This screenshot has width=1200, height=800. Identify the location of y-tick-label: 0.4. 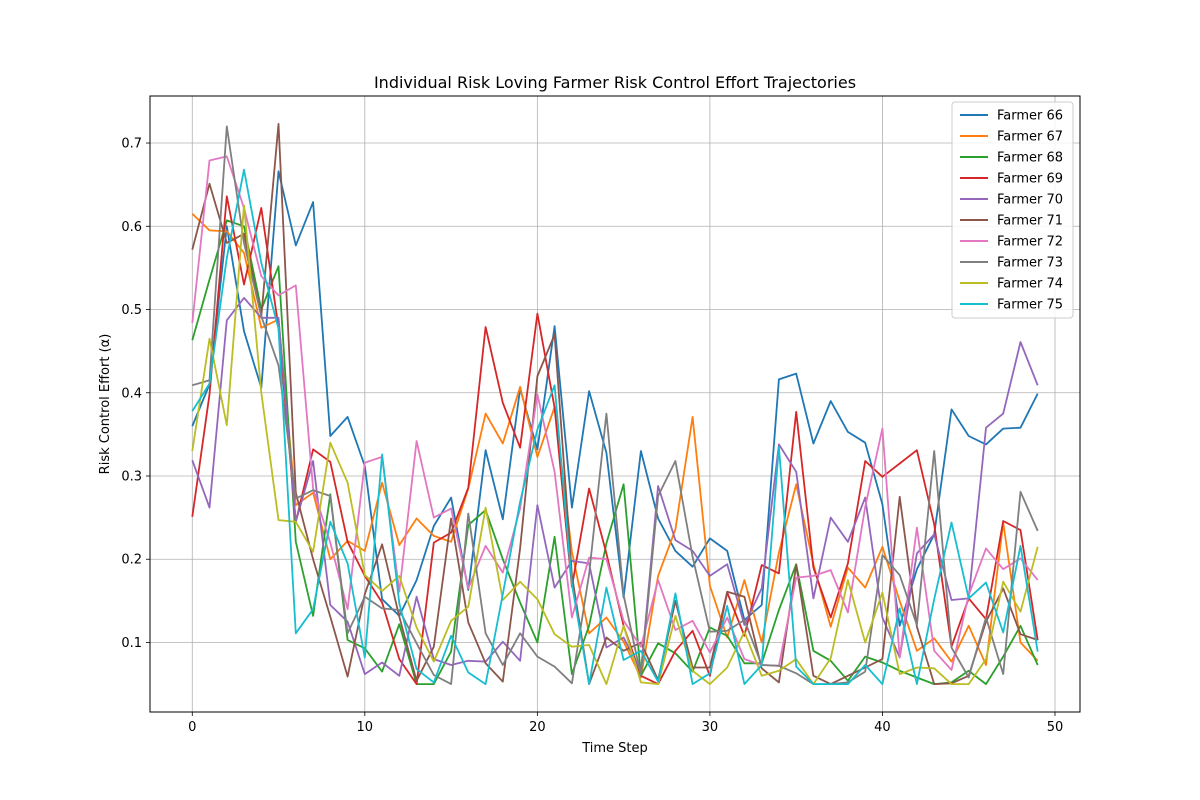
(131, 393).